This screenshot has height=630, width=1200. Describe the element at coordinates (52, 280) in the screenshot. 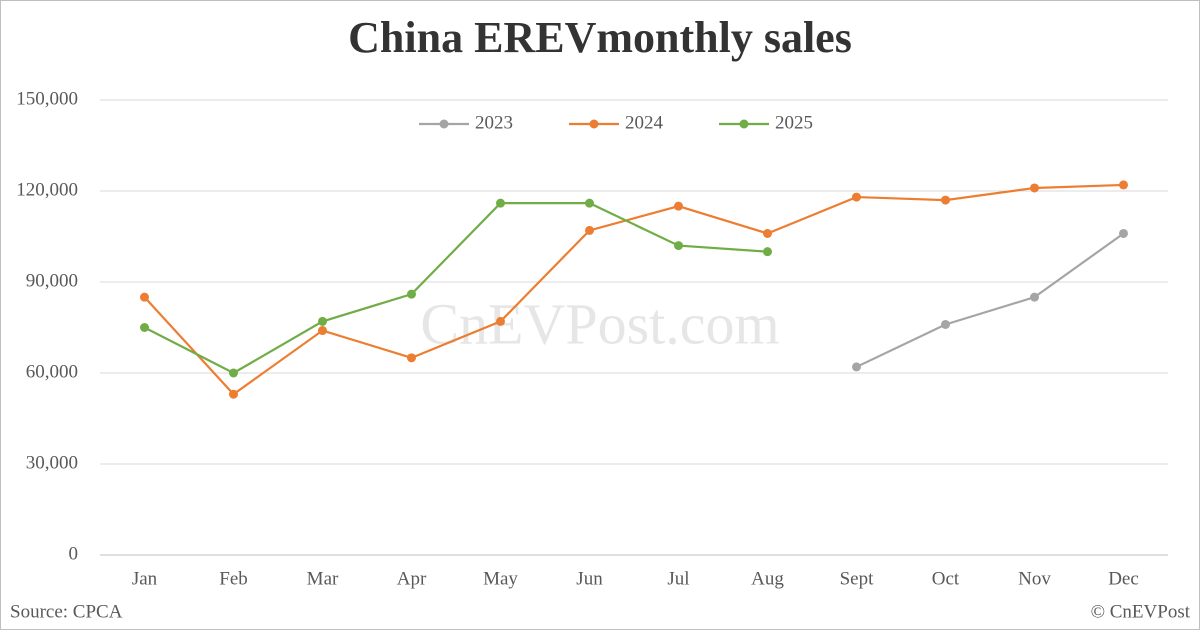

I see `y-tick-label: 90,000` at that location.